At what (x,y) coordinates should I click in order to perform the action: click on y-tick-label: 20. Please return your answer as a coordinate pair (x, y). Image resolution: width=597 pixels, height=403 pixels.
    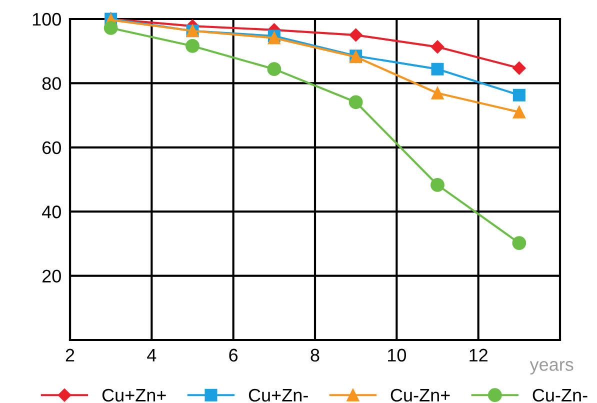
    Looking at the image, I should click on (51, 276).